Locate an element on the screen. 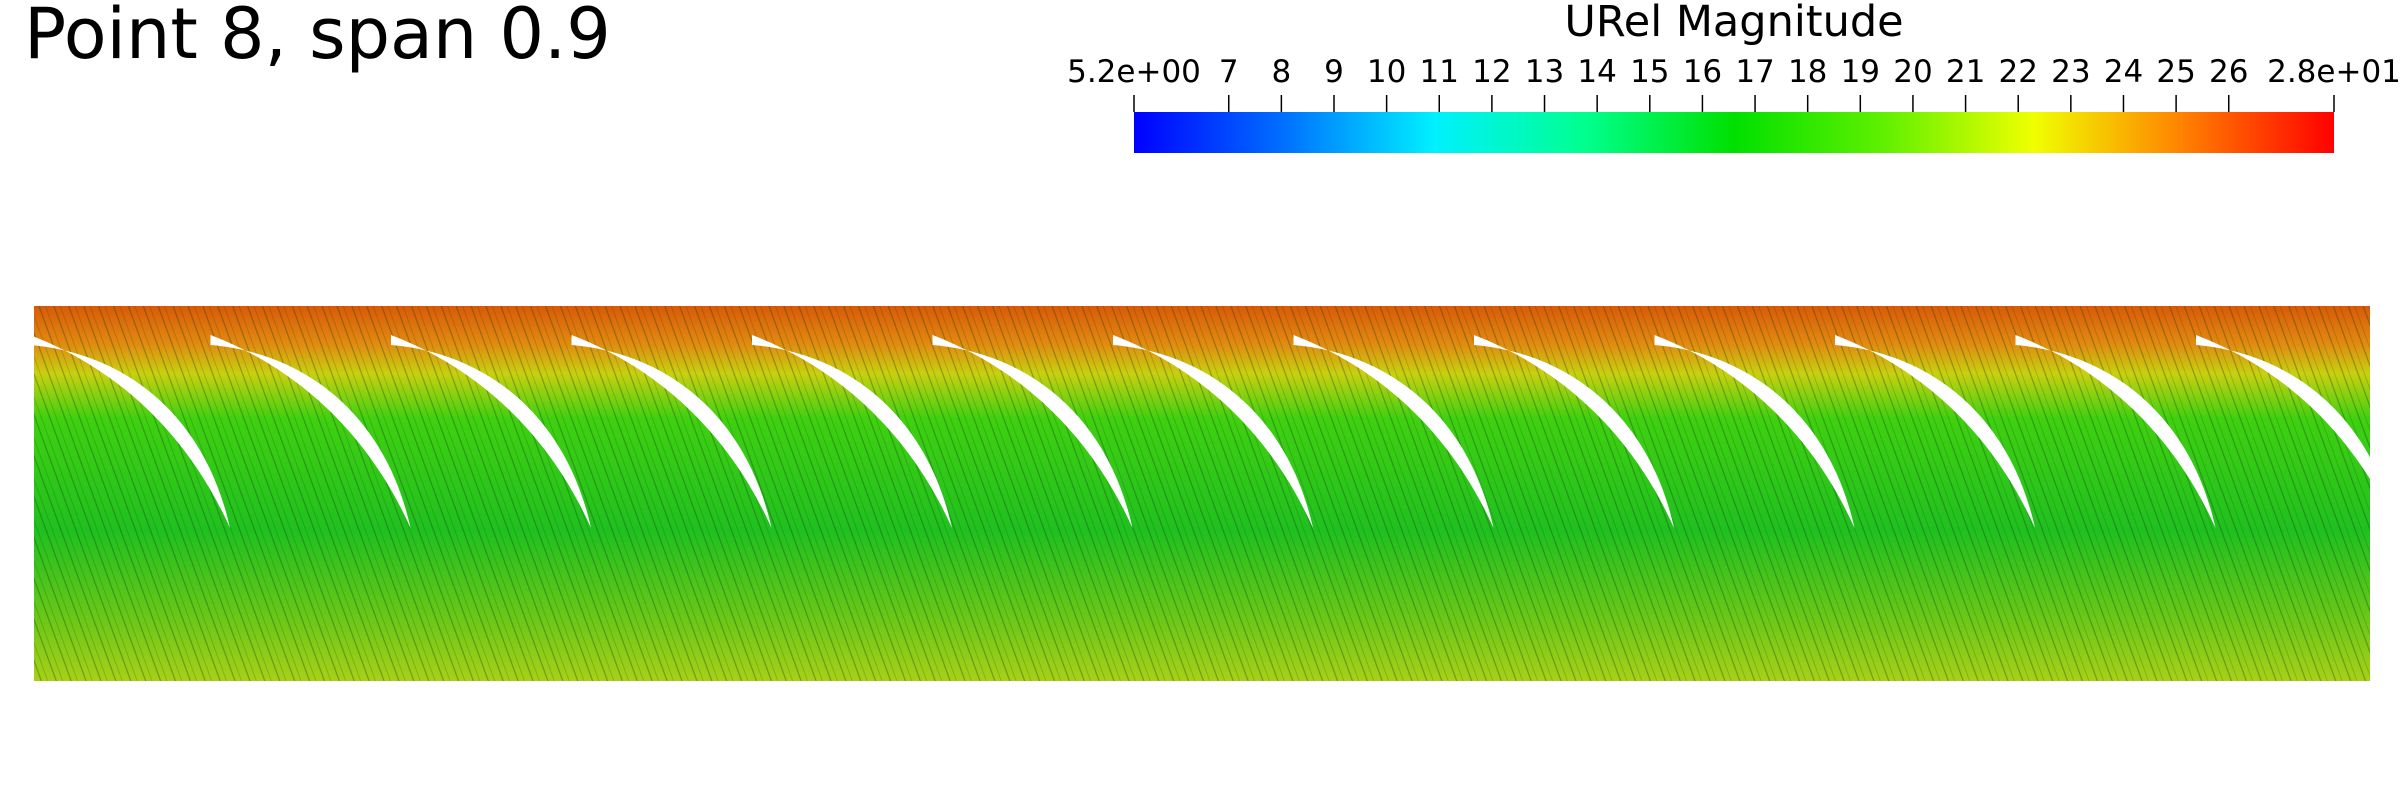  plot-title: Point 8, span 0.9 is located at coordinates (317, 37).